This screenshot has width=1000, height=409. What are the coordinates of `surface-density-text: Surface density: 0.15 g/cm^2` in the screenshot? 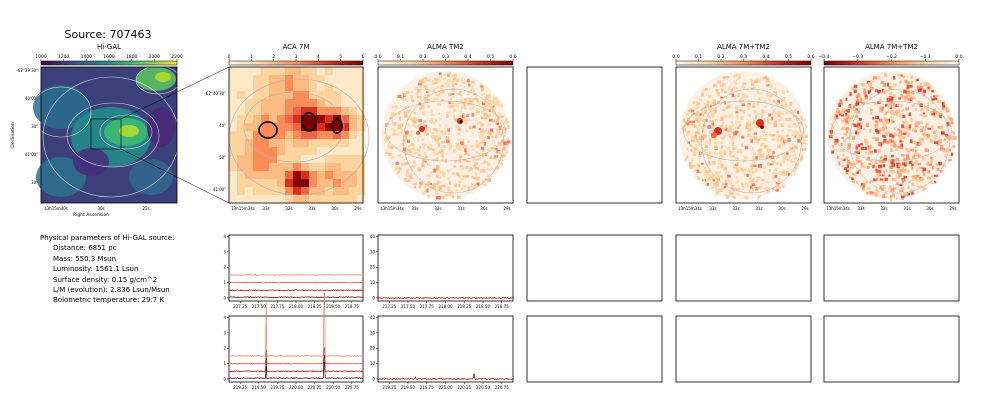 It's located at (105, 279).